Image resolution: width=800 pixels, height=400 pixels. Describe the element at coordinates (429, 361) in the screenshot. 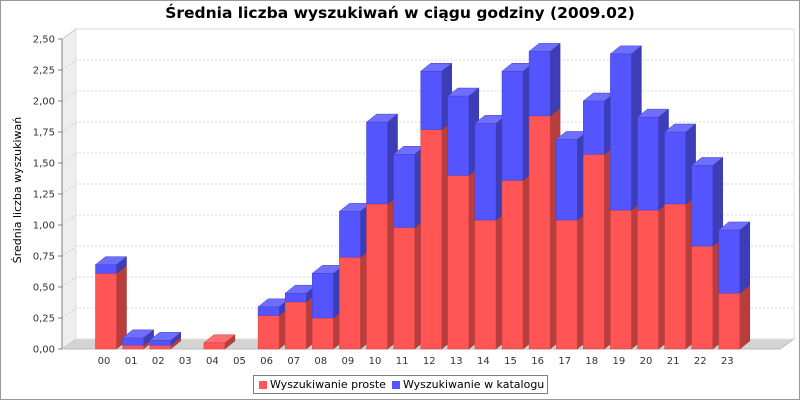

I see `x-tick-12: 12` at that location.